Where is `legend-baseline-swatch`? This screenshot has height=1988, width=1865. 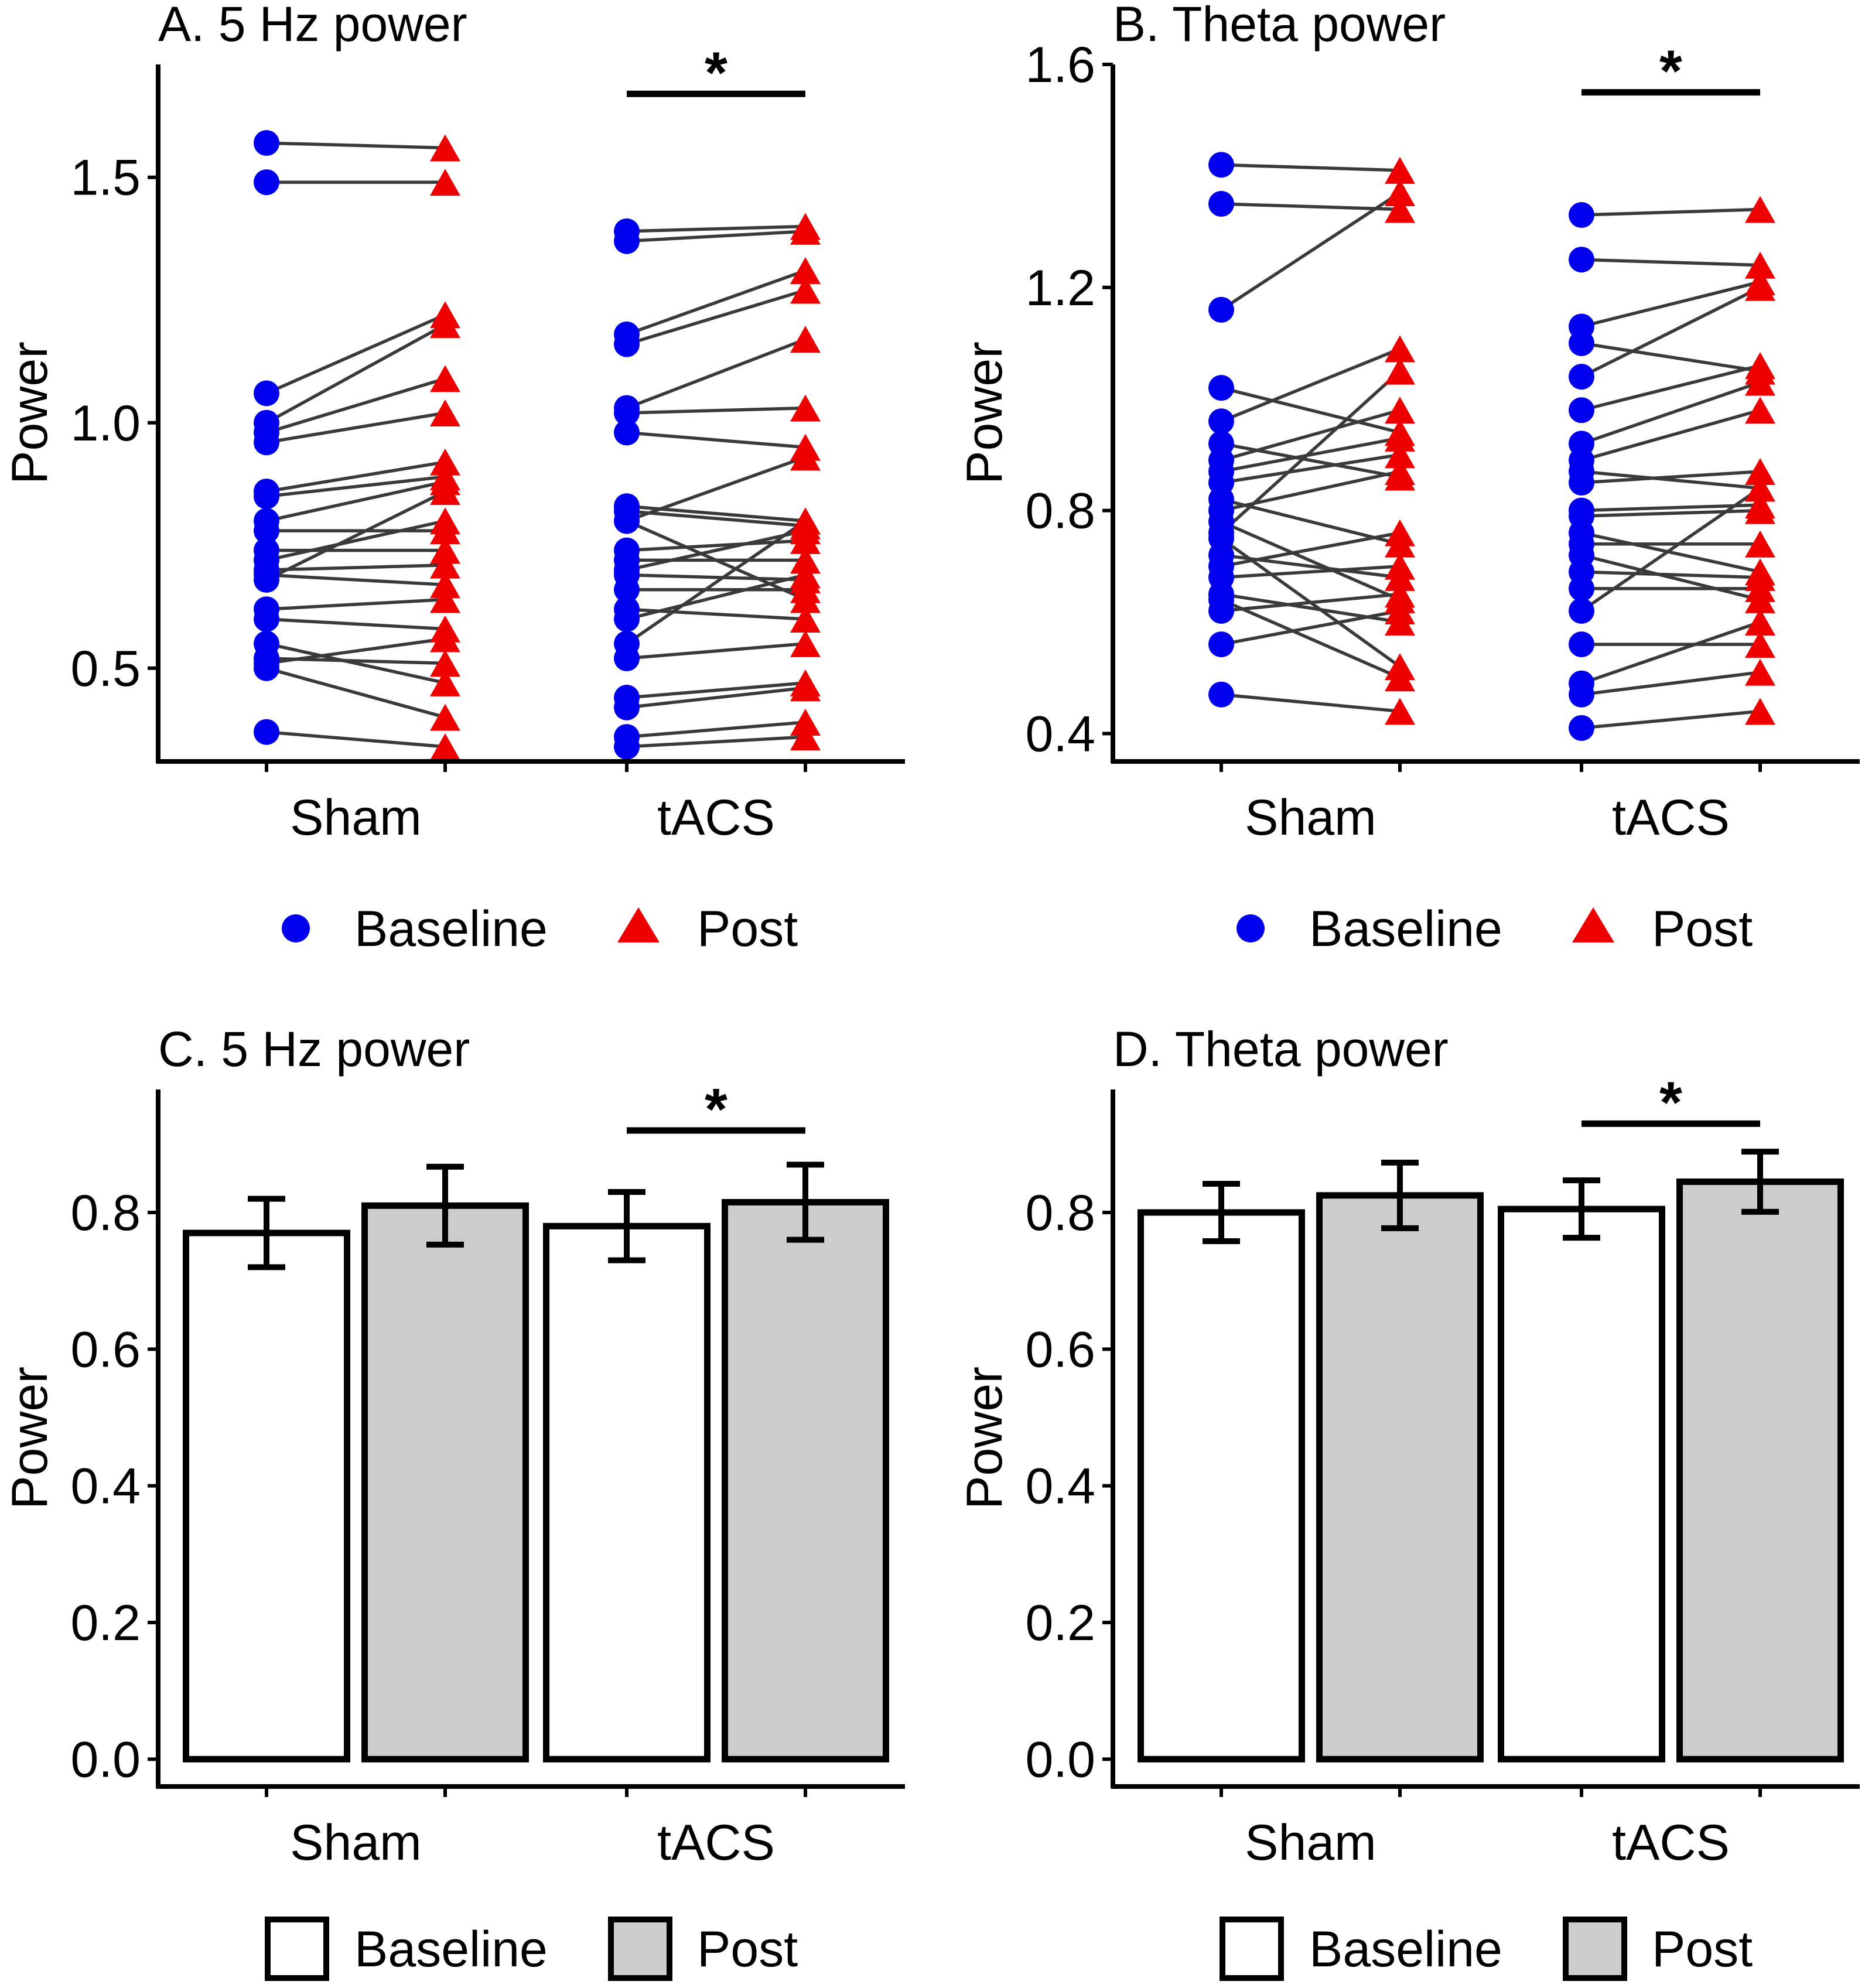
legend-baseline-swatch is located at coordinates (1252, 1949).